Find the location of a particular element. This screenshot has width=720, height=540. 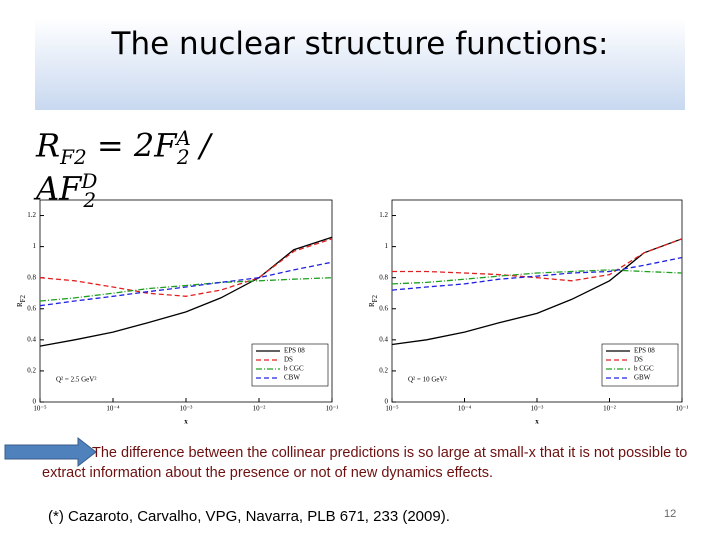

formula-part: = 2F is located at coordinates (136, 145).